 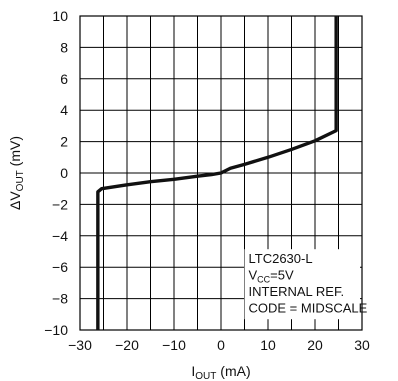 I want to click on y-axis-label: ΔVOUT (mV), so click(x=16, y=173).